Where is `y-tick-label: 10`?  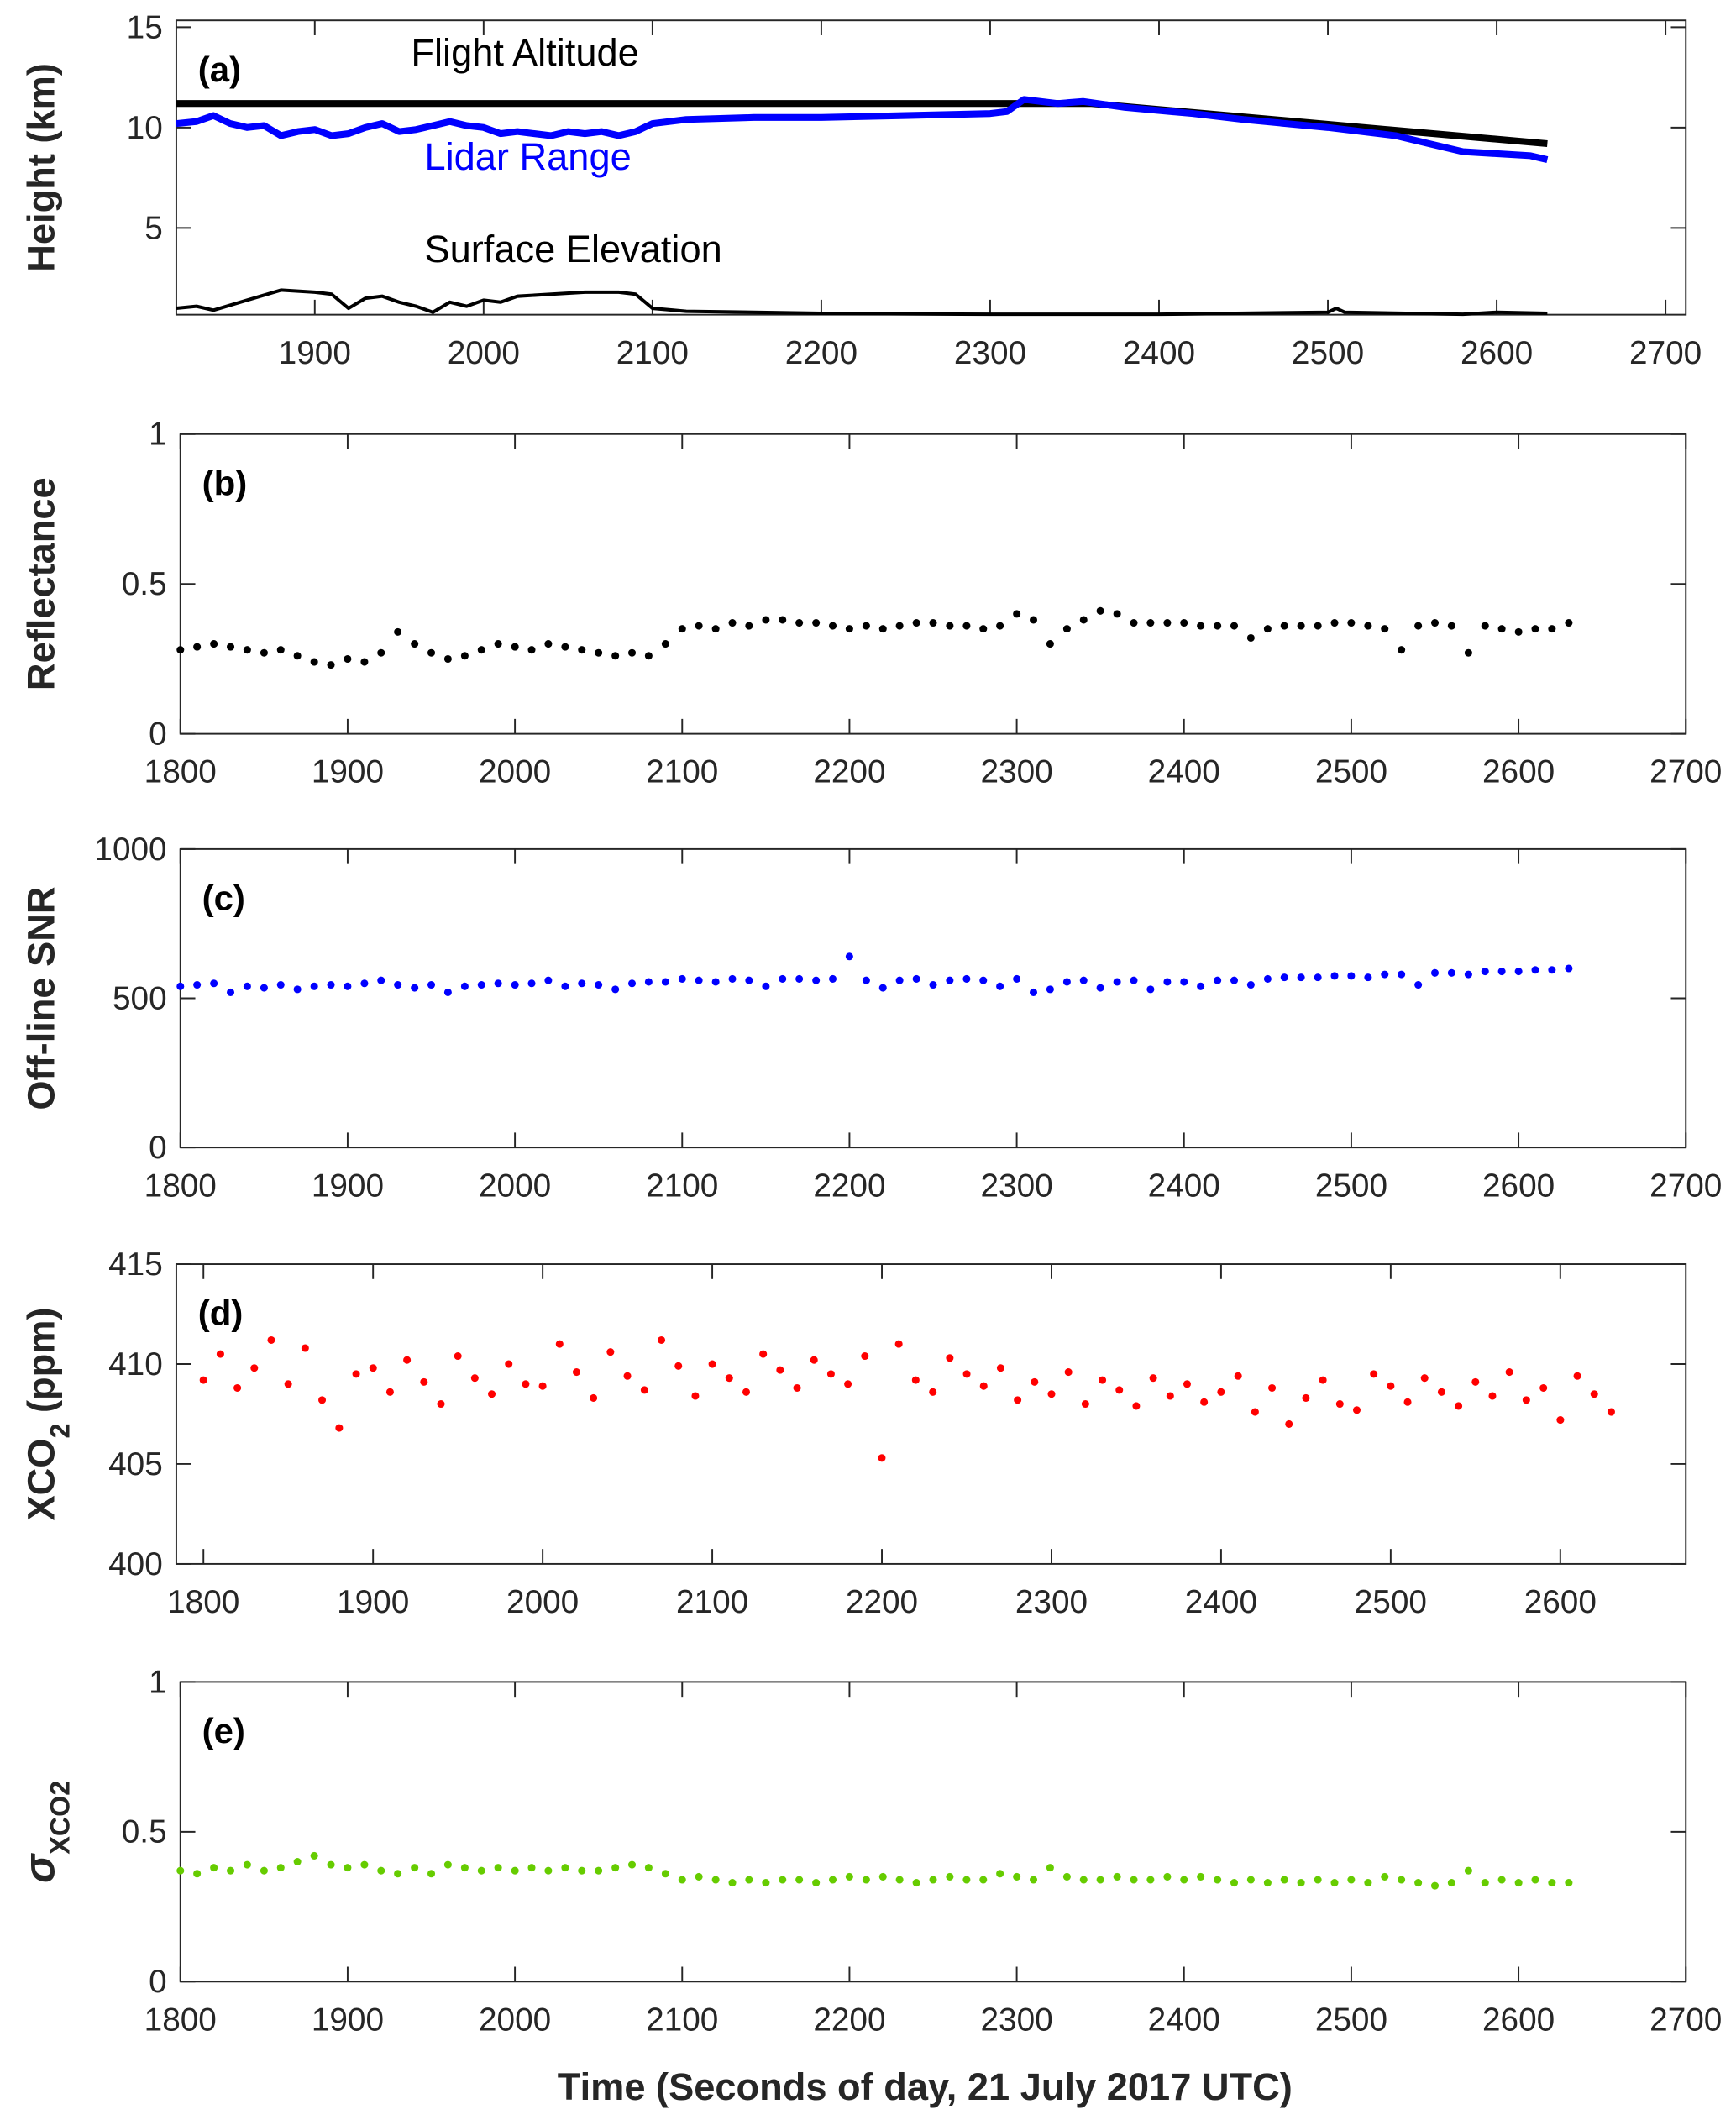
y-tick-label: 10 is located at coordinates (145, 128).